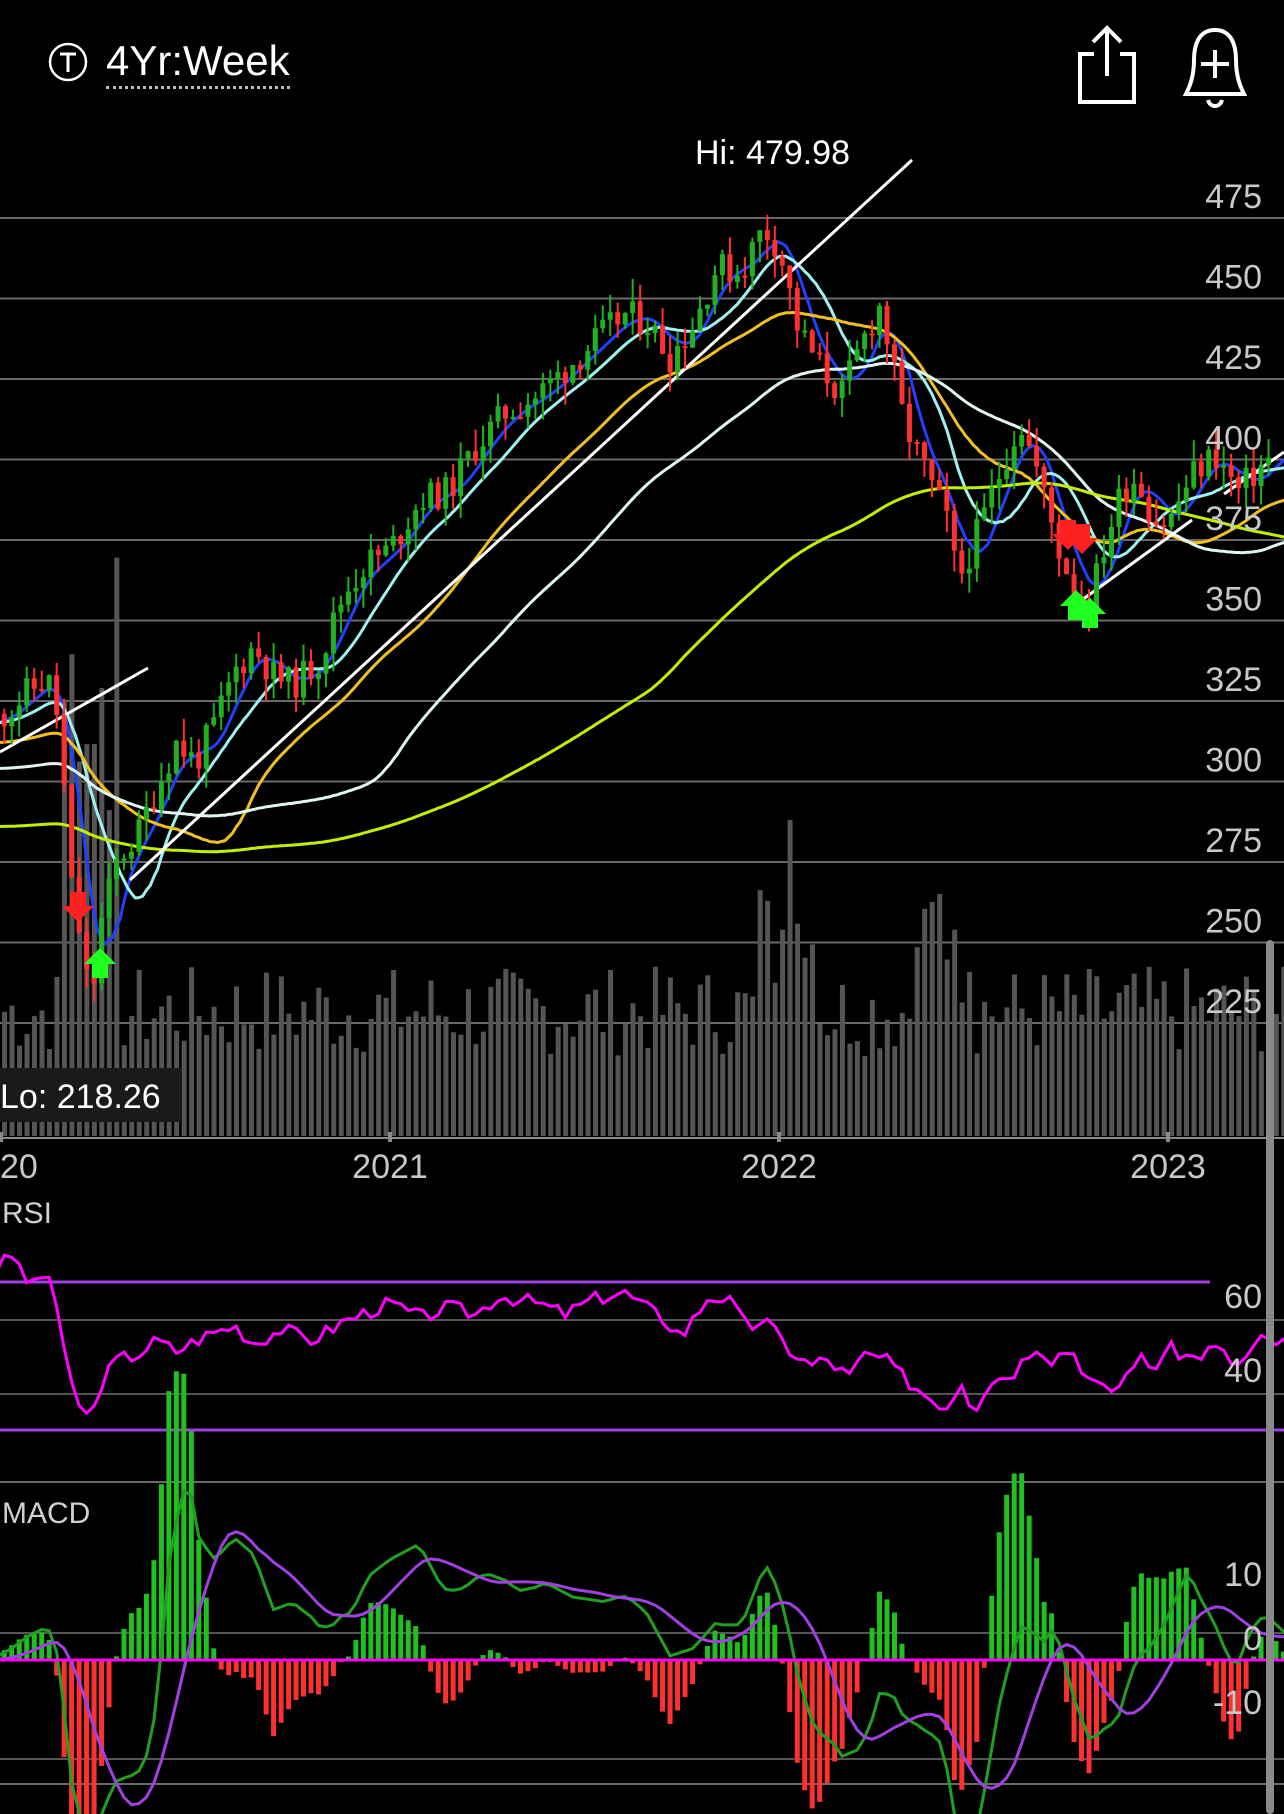 This screenshot has width=1284, height=1814. I want to click on bell-plus-icon, so click(1215, 66).